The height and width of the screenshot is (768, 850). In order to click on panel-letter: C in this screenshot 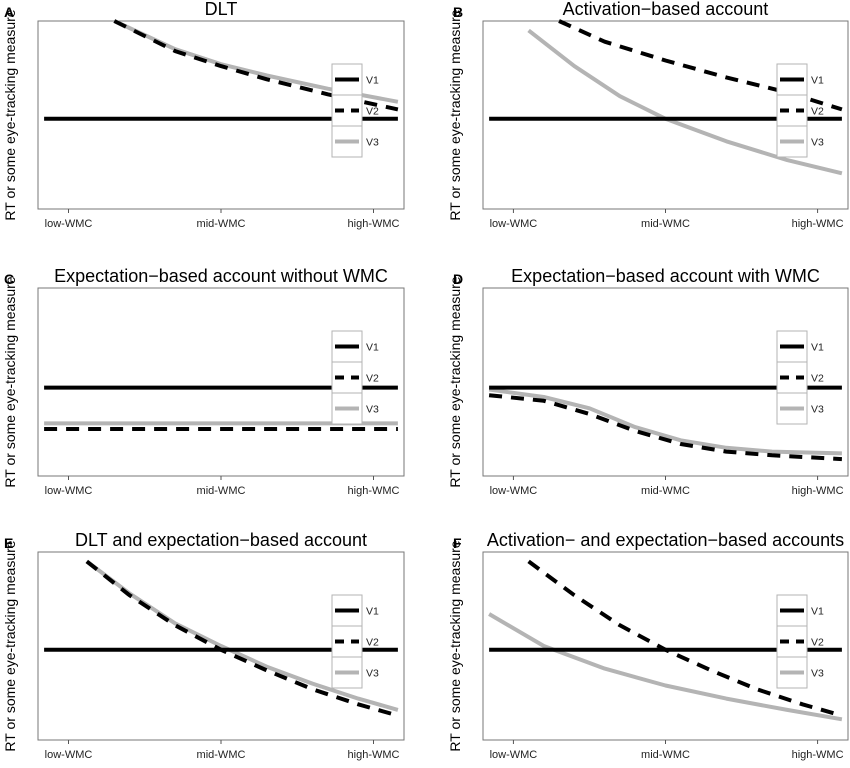, I will do `click(9, 279)`.